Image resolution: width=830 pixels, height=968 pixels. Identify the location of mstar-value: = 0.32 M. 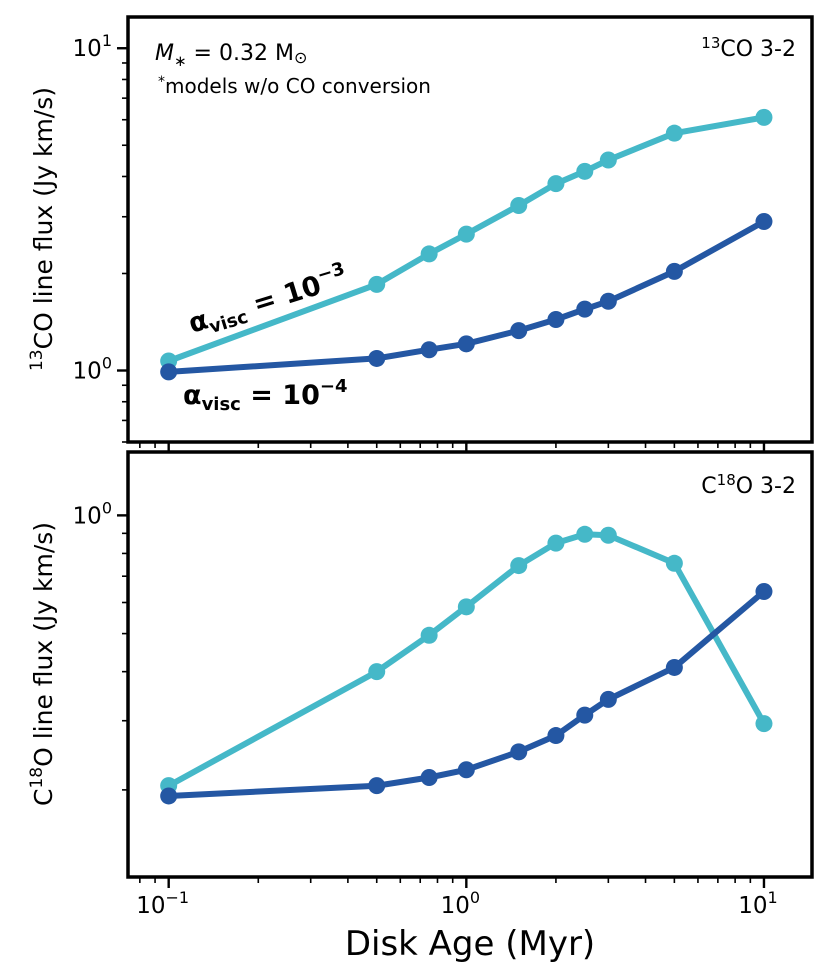
(240, 53).